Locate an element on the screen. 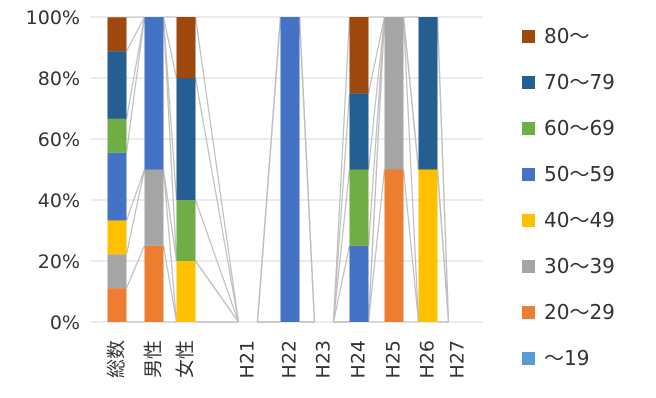 The height and width of the screenshot is (398, 656). x-category-label: 女性 is located at coordinates (186, 359).